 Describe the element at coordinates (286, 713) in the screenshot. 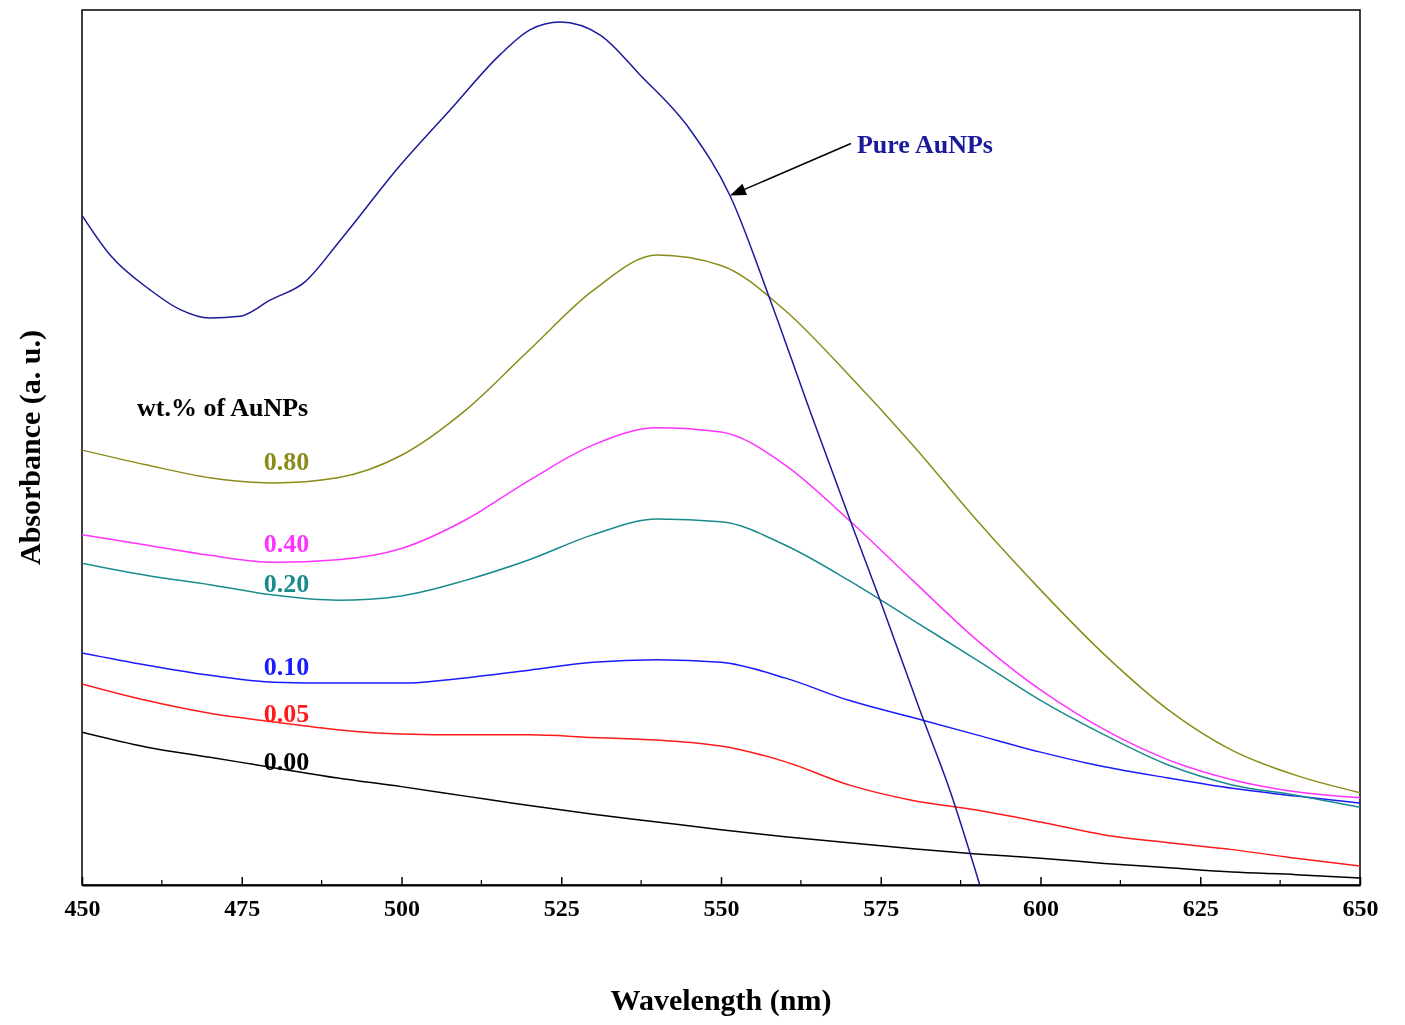

I see `series-label: 0.05` at that location.